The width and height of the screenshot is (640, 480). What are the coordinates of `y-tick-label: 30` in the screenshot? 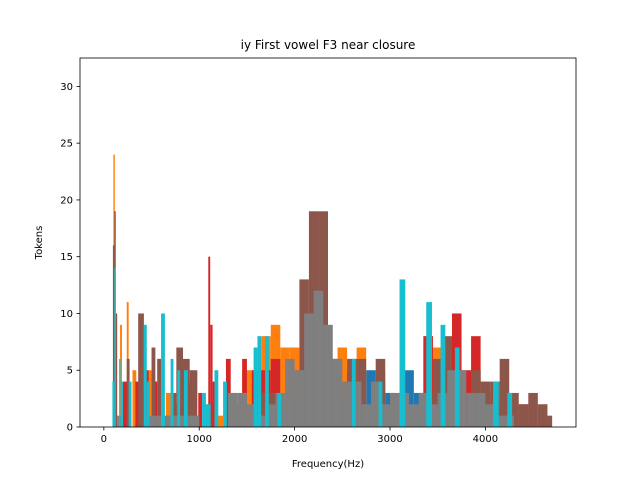 It's located at (66, 87).